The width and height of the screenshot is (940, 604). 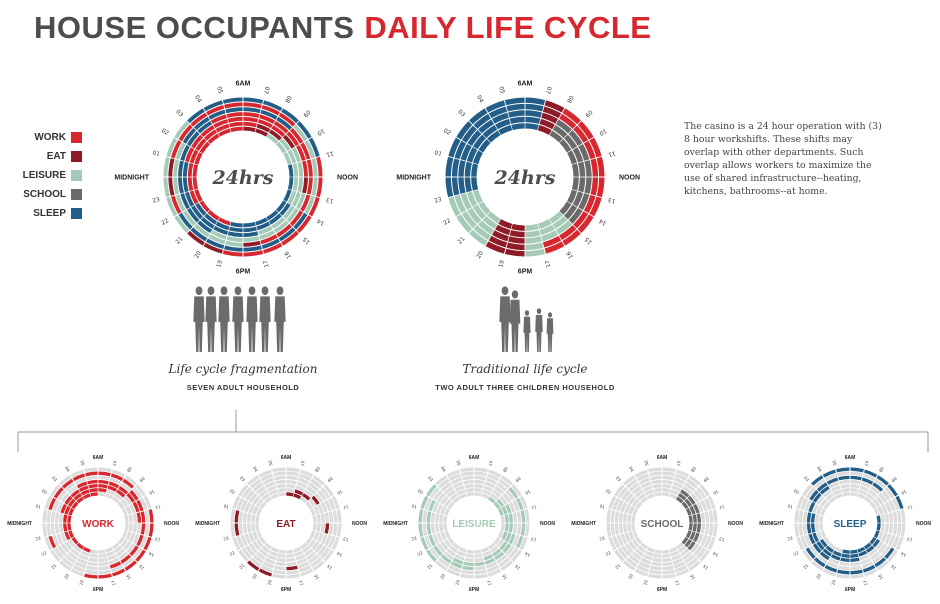 I want to click on hour-tick-label: 01, so click(x=602, y=506).